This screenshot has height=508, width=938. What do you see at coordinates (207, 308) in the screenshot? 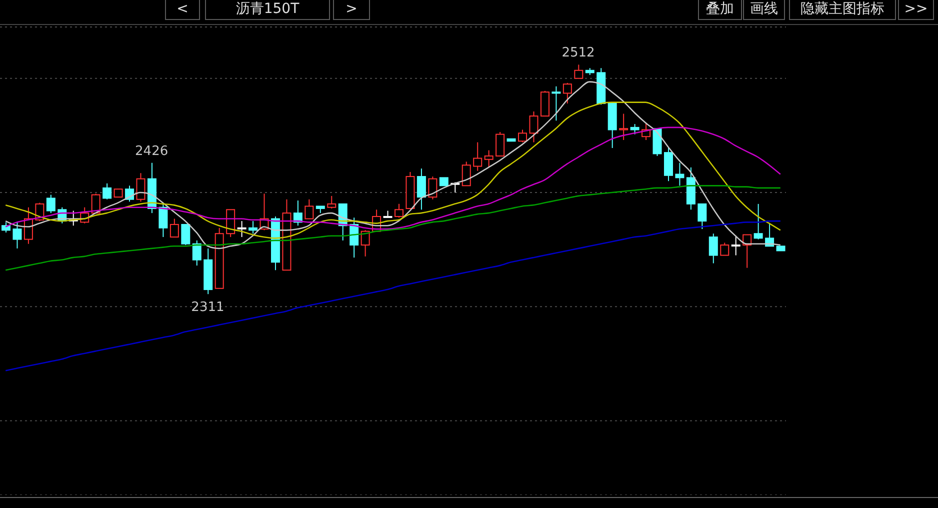
I see `annotation: 2311` at bounding box center [207, 308].